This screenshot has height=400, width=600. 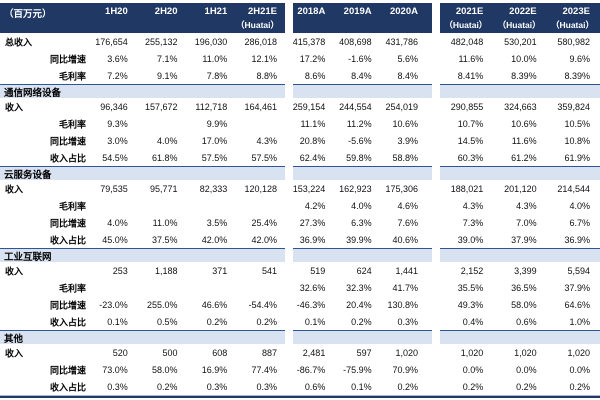 What do you see at coordinates (316, 205) in the screenshot?
I see `value-cell: 4.2%` at bounding box center [316, 205].